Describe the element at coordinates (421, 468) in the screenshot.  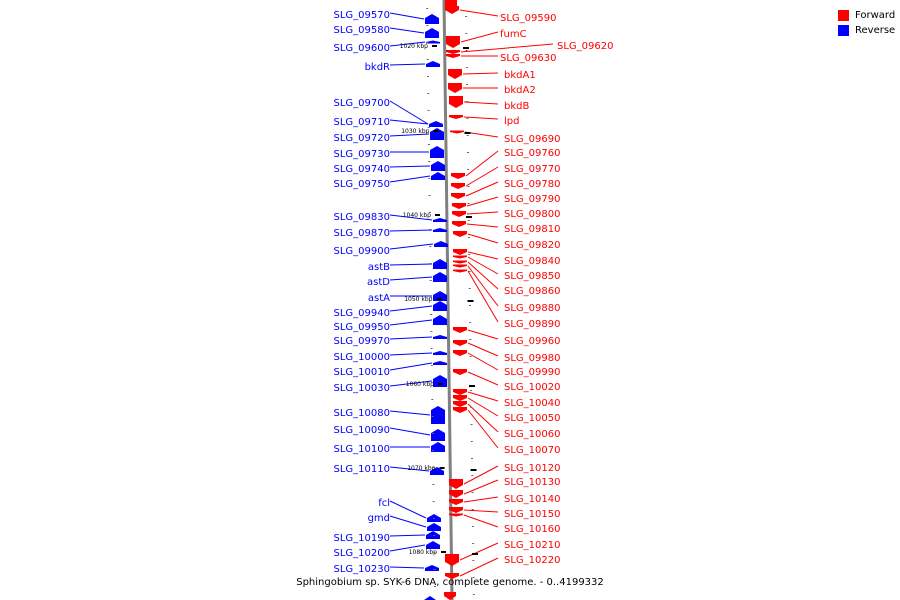
I see `scale-tick-label: 1070 kbp` at that location.